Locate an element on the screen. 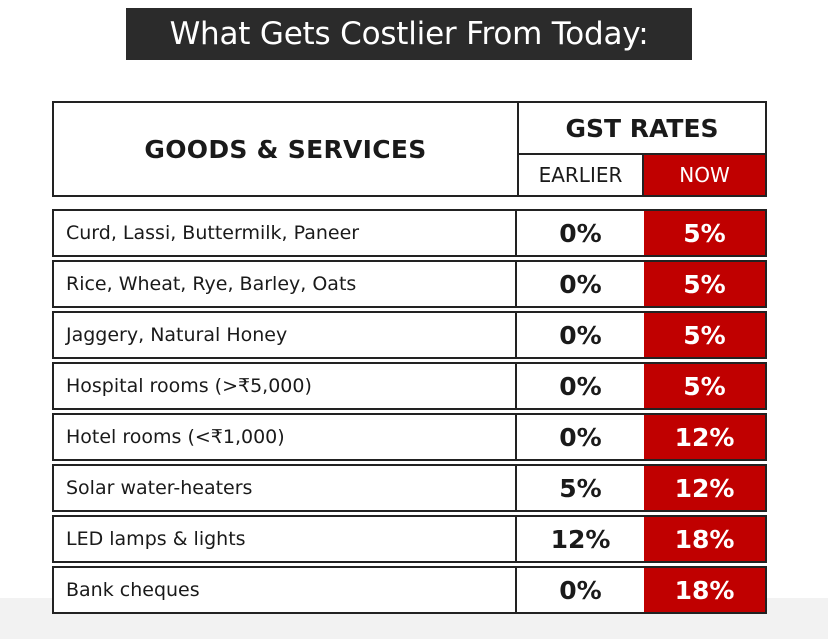  earlier-rate-cell: 12% is located at coordinates (580, 539).